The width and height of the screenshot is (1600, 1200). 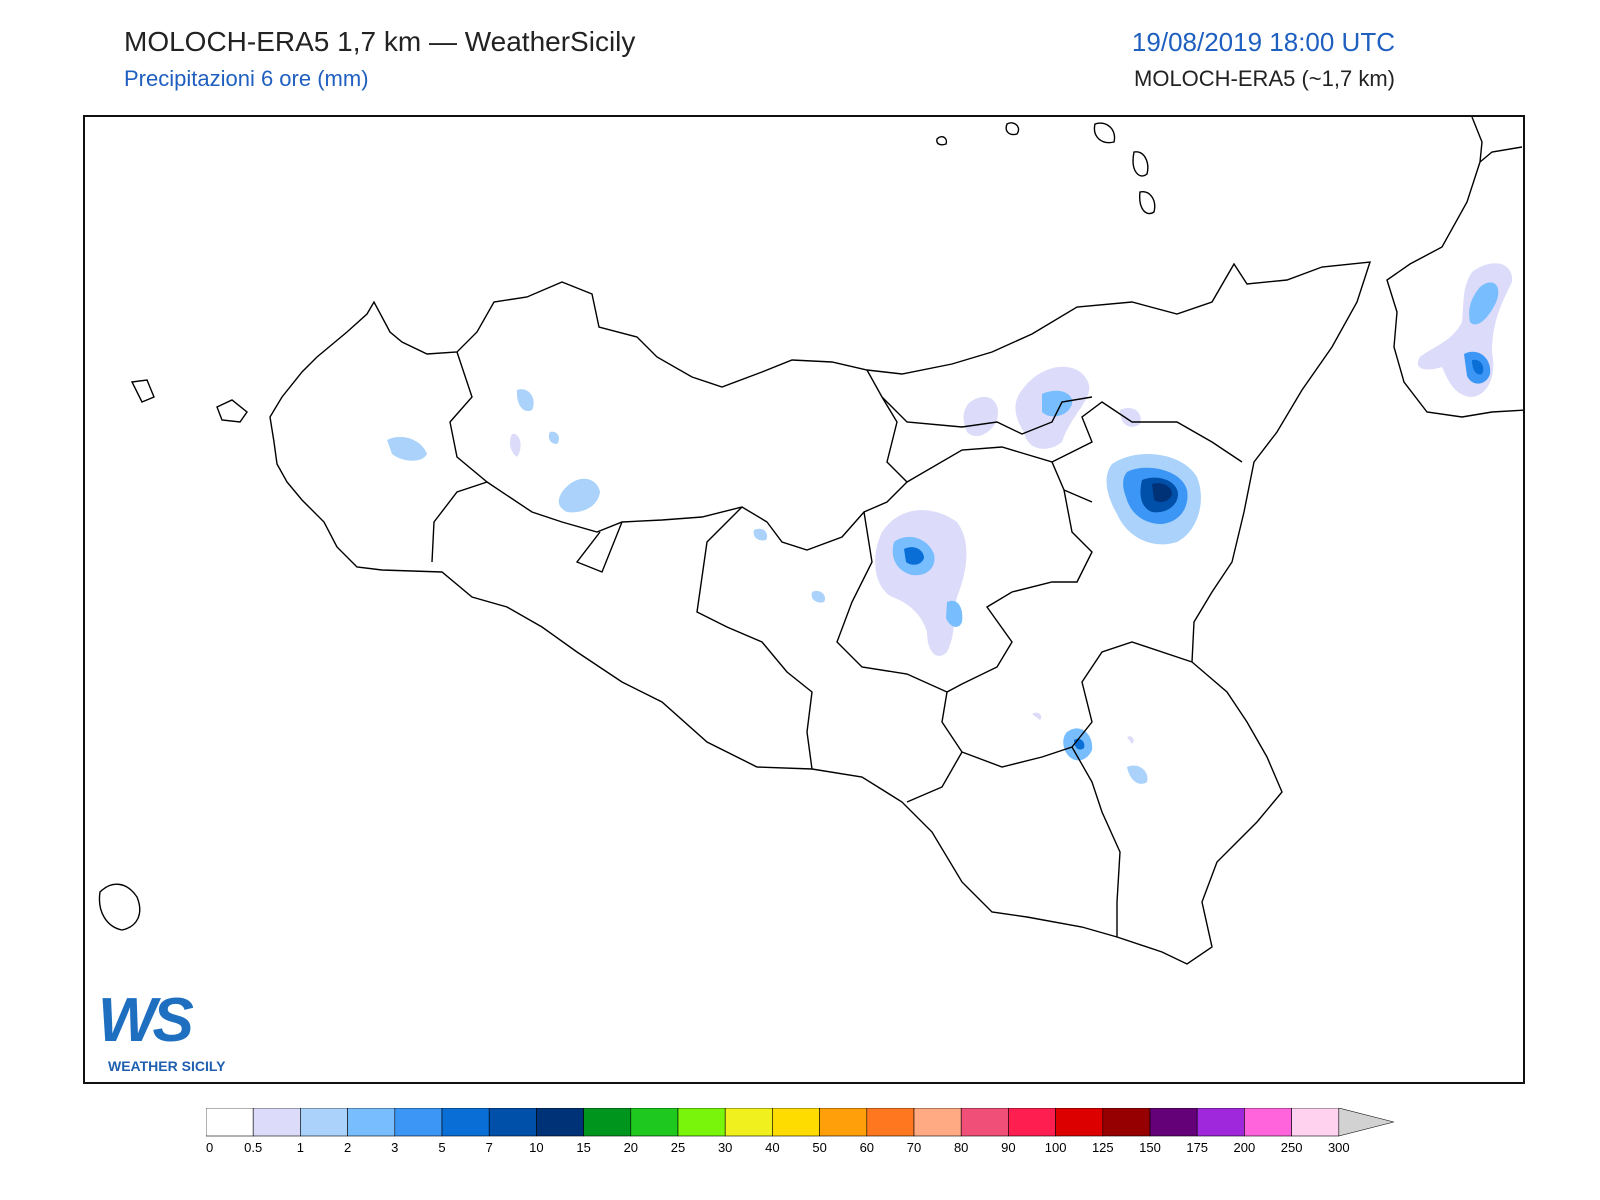 I want to click on legend-tick-label: 30, so click(x=725, y=1147).